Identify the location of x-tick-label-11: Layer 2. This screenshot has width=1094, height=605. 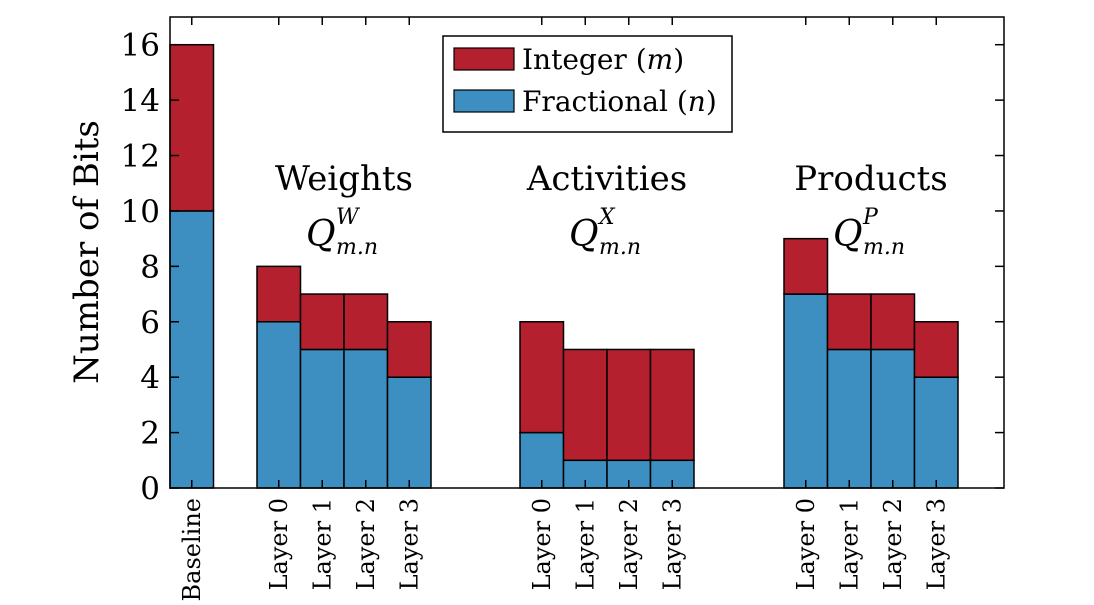
(893, 544).